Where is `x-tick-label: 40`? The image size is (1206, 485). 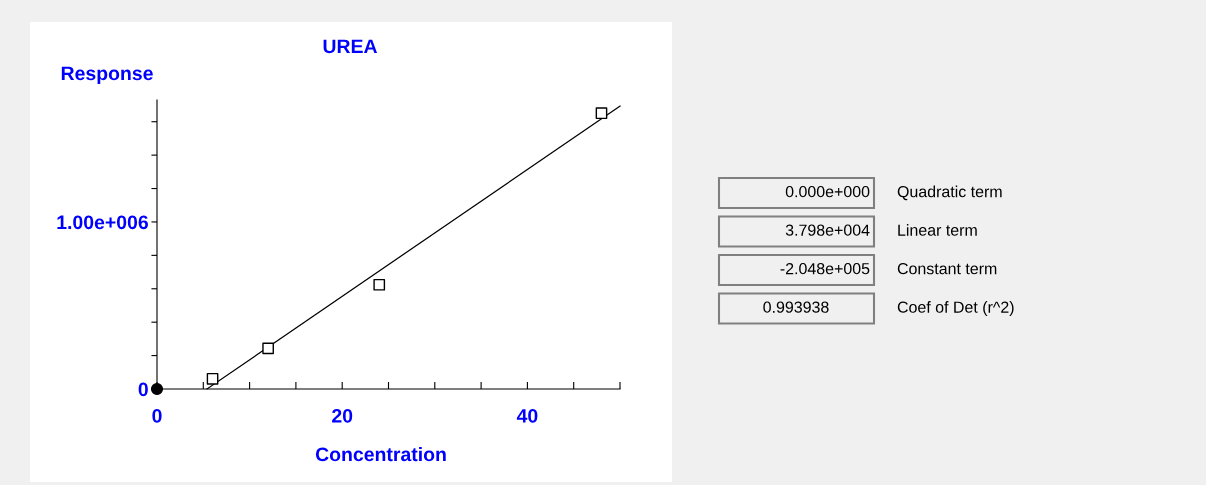
x-tick-label: 40 is located at coordinates (527, 415).